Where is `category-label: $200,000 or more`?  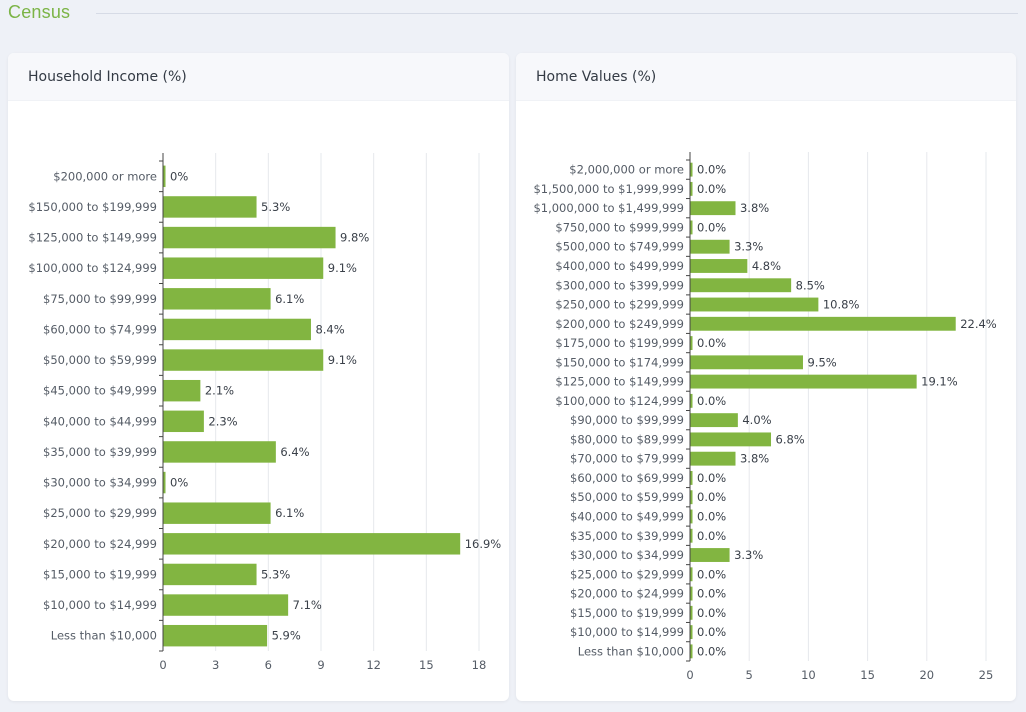 category-label: $200,000 or more is located at coordinates (105, 176).